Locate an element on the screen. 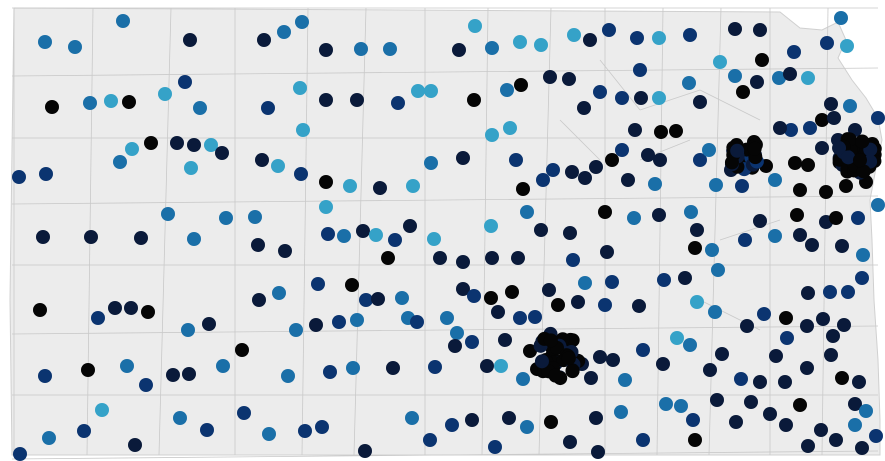 Image resolution: width=885 pixels, height=461 pixels. county-boundary is located at coordinates (620, 85).